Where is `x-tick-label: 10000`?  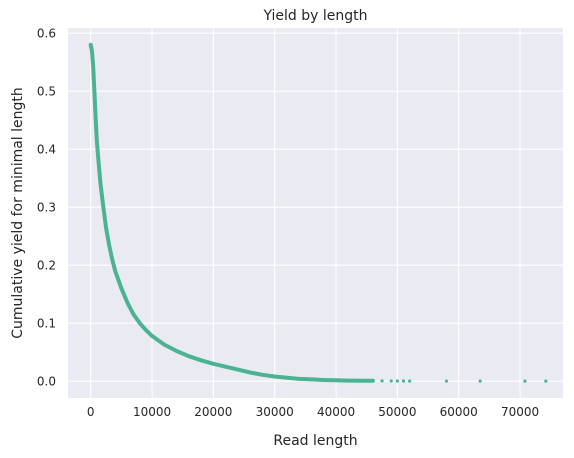 x-tick-label: 10000 is located at coordinates (152, 412).